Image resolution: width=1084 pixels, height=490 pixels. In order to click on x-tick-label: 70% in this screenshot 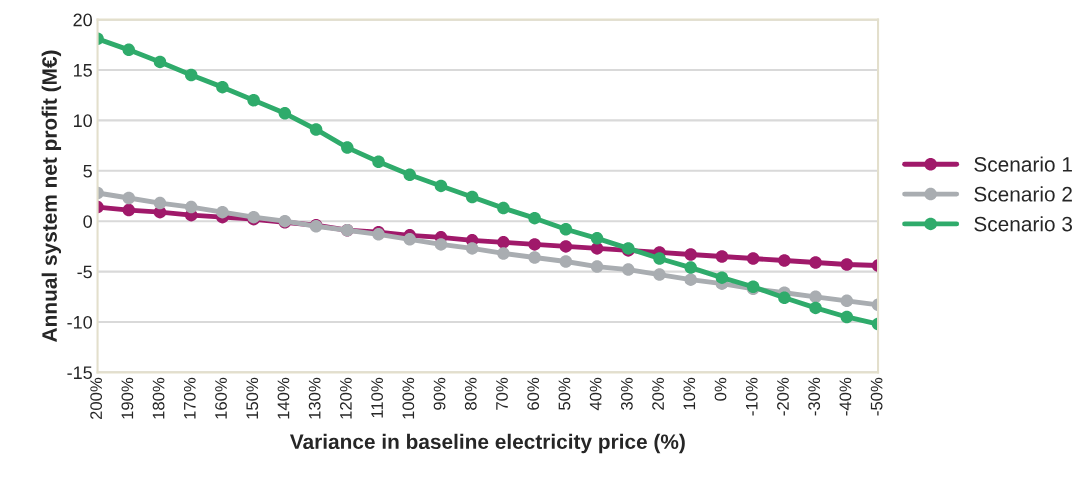, I will do `click(502, 393)`.